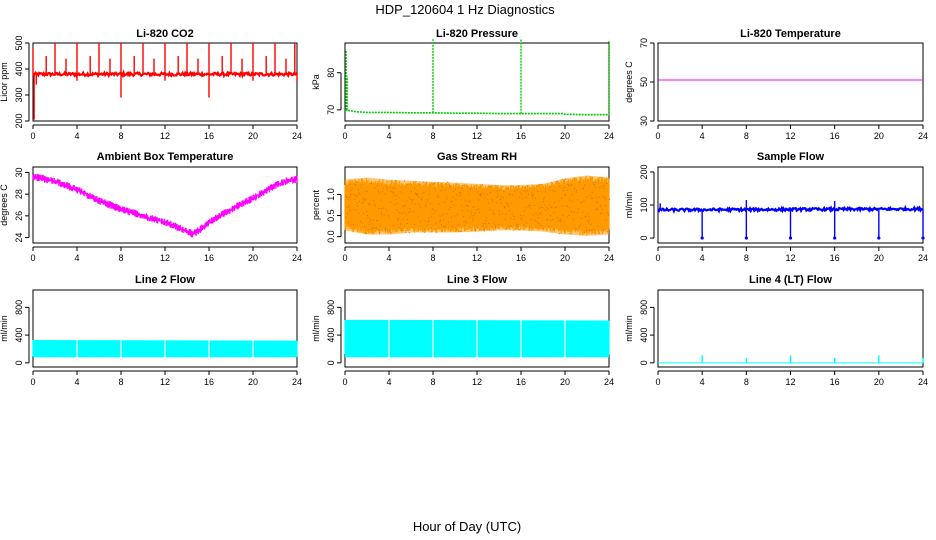 The image size is (936, 540). What do you see at coordinates (331, 73) in the screenshot?
I see `y-tick-label: 80` at bounding box center [331, 73].